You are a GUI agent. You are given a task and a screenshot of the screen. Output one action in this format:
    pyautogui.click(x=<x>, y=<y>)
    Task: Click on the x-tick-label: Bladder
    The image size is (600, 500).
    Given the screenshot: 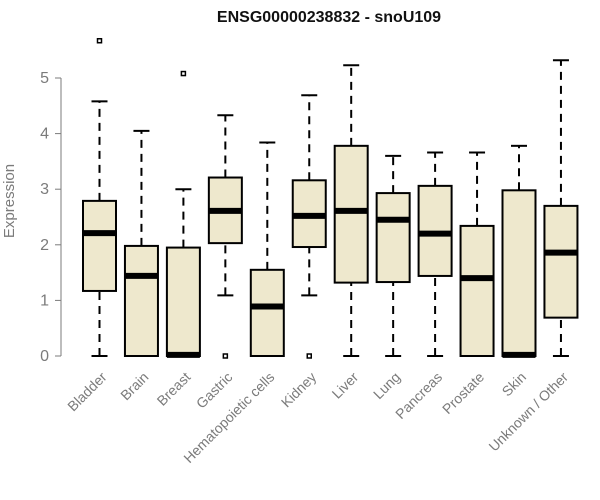 What is the action you would take?
    pyautogui.click(x=87, y=392)
    